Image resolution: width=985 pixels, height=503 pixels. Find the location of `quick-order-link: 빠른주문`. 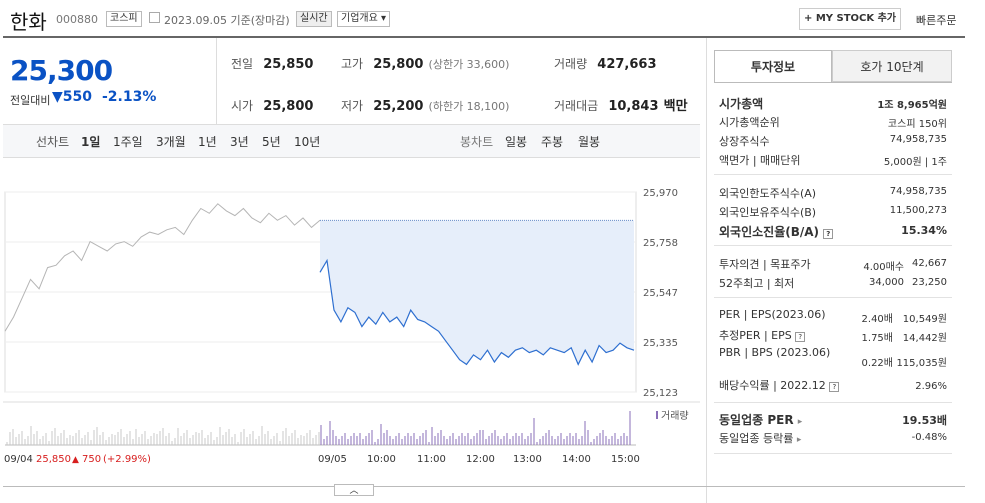

quick-order-link: 빠른주문 is located at coordinates (936, 20).